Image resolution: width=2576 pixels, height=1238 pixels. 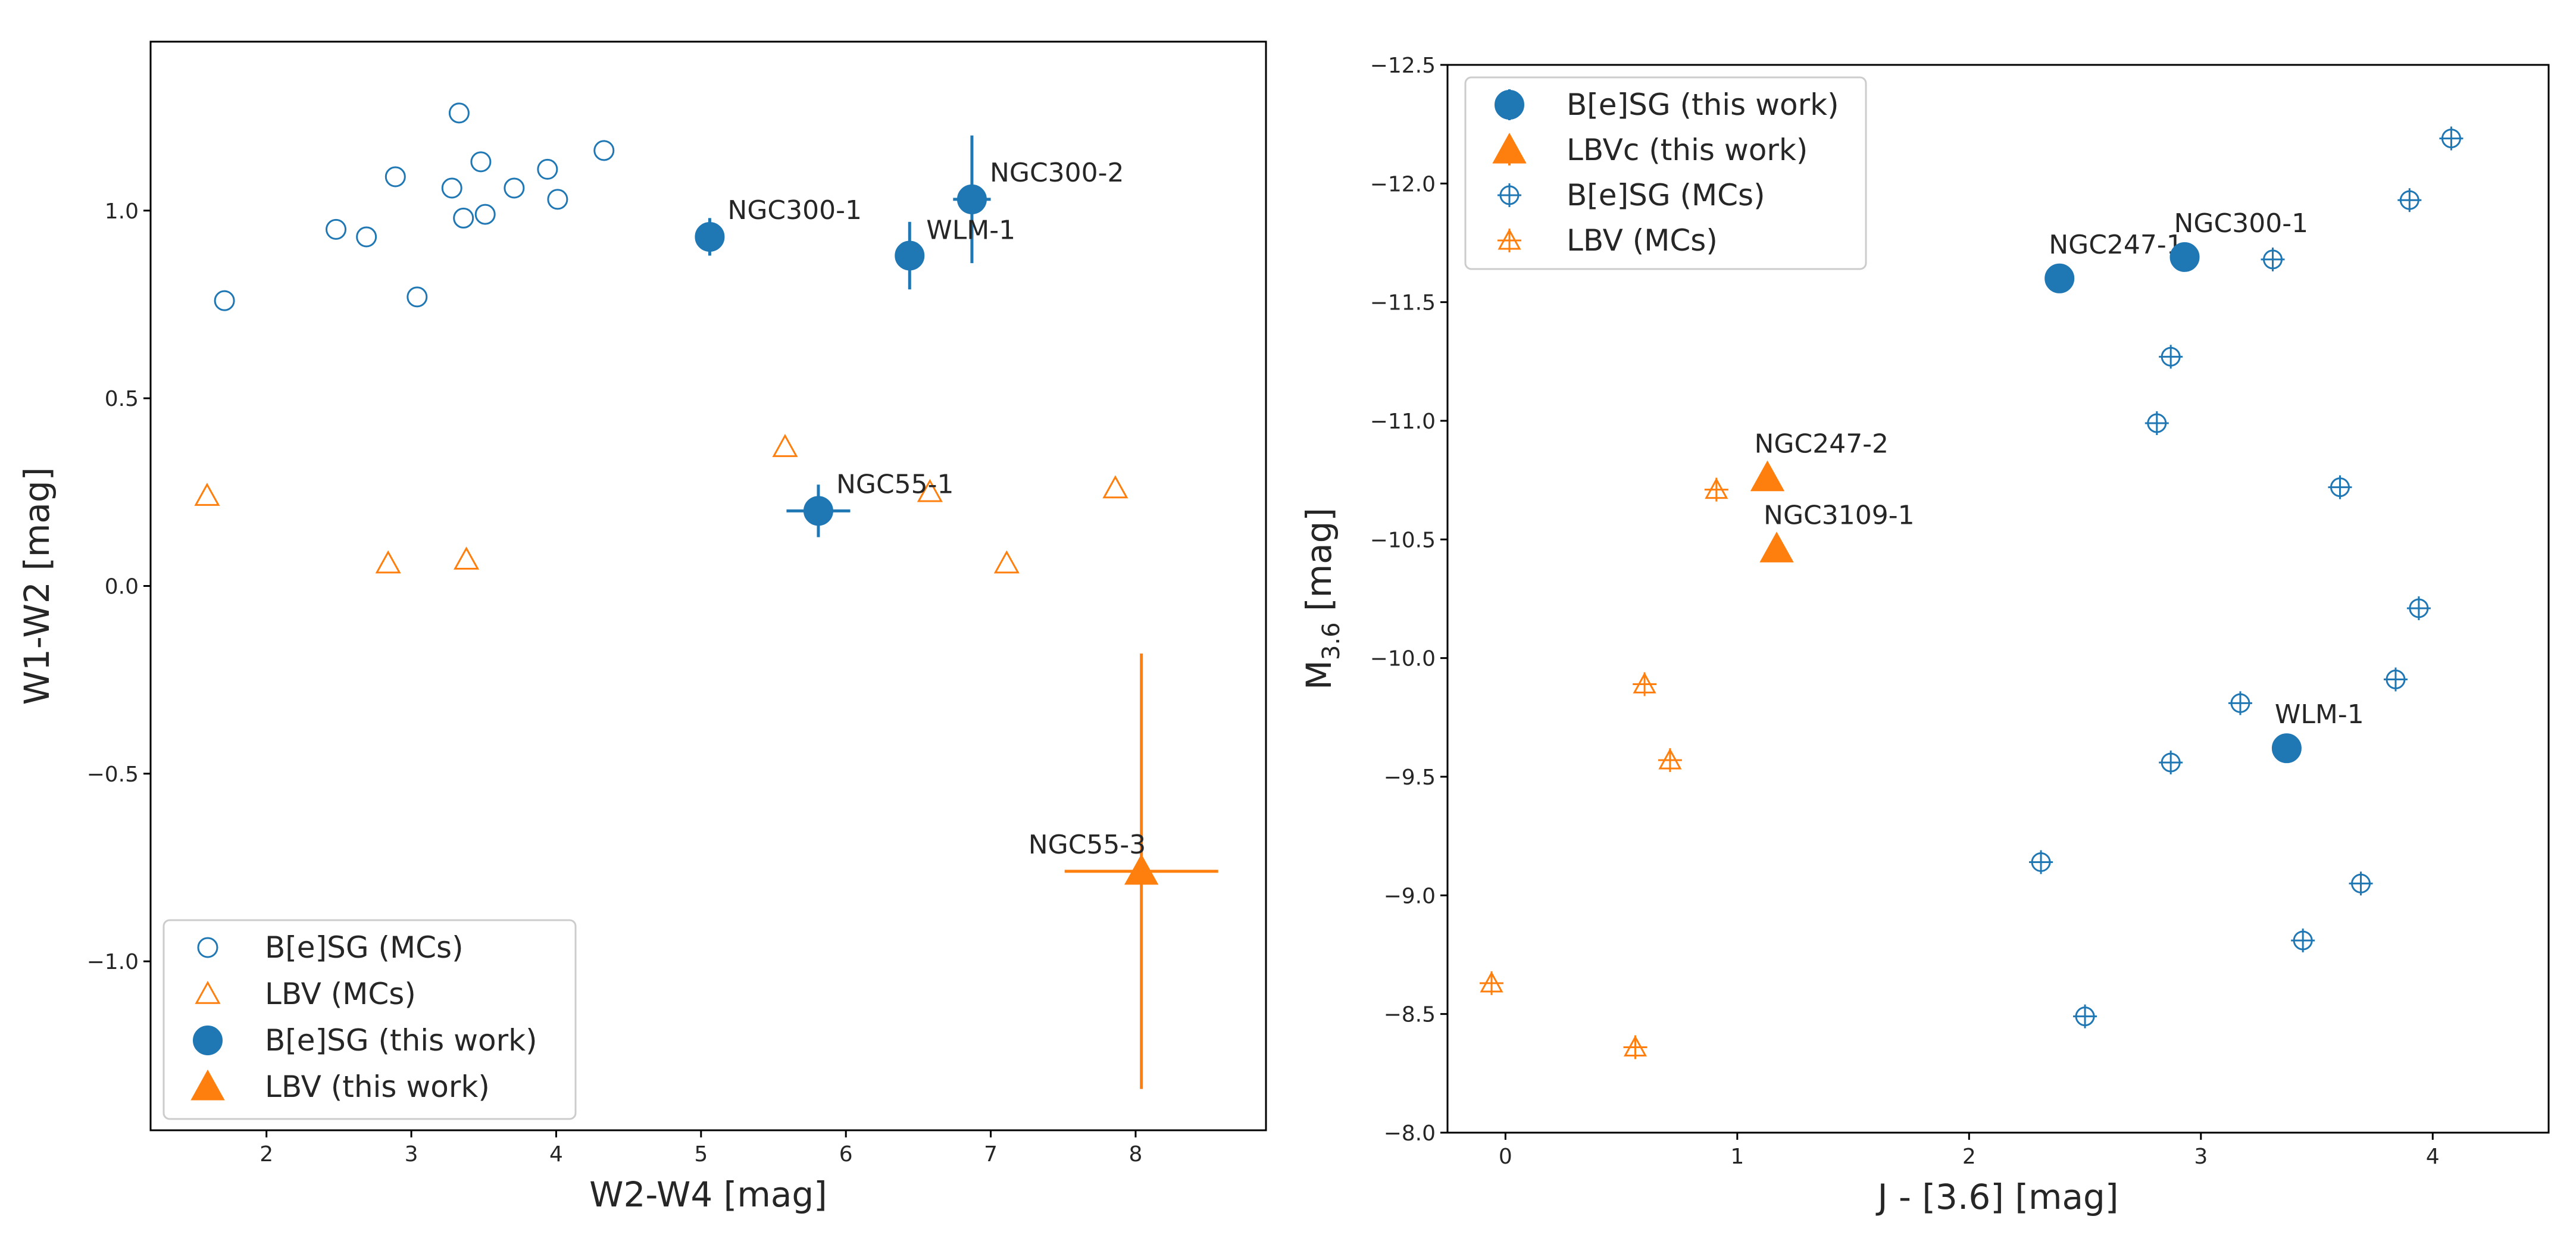 What do you see at coordinates (1821, 444) in the screenshot?
I see `point-label: NGC247-2` at bounding box center [1821, 444].